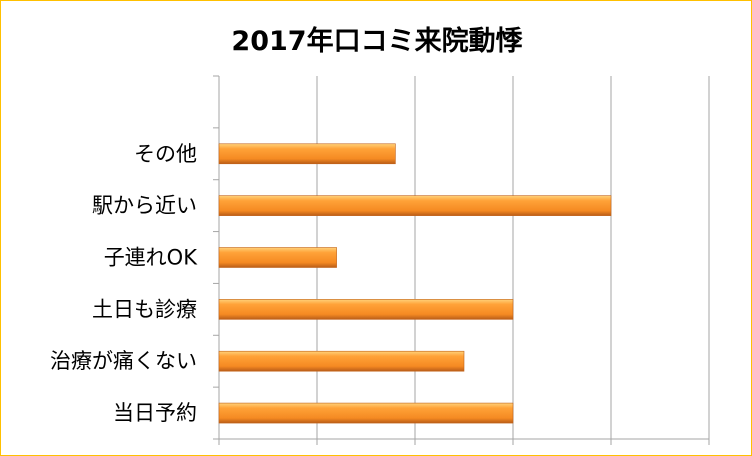  I want to click on category-label: その他, so click(165, 154).